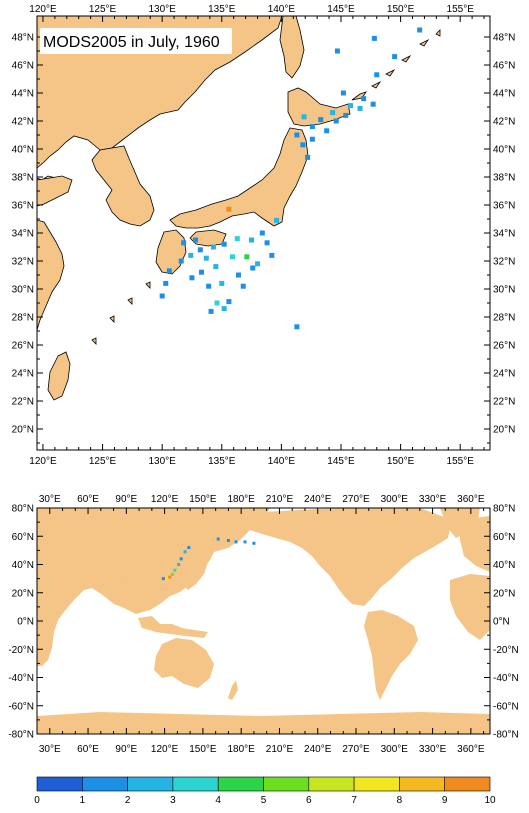 The height and width of the screenshot is (813, 529). What do you see at coordinates (241, 499) in the screenshot?
I see `global-lon-label-top: 180°E` at bounding box center [241, 499].